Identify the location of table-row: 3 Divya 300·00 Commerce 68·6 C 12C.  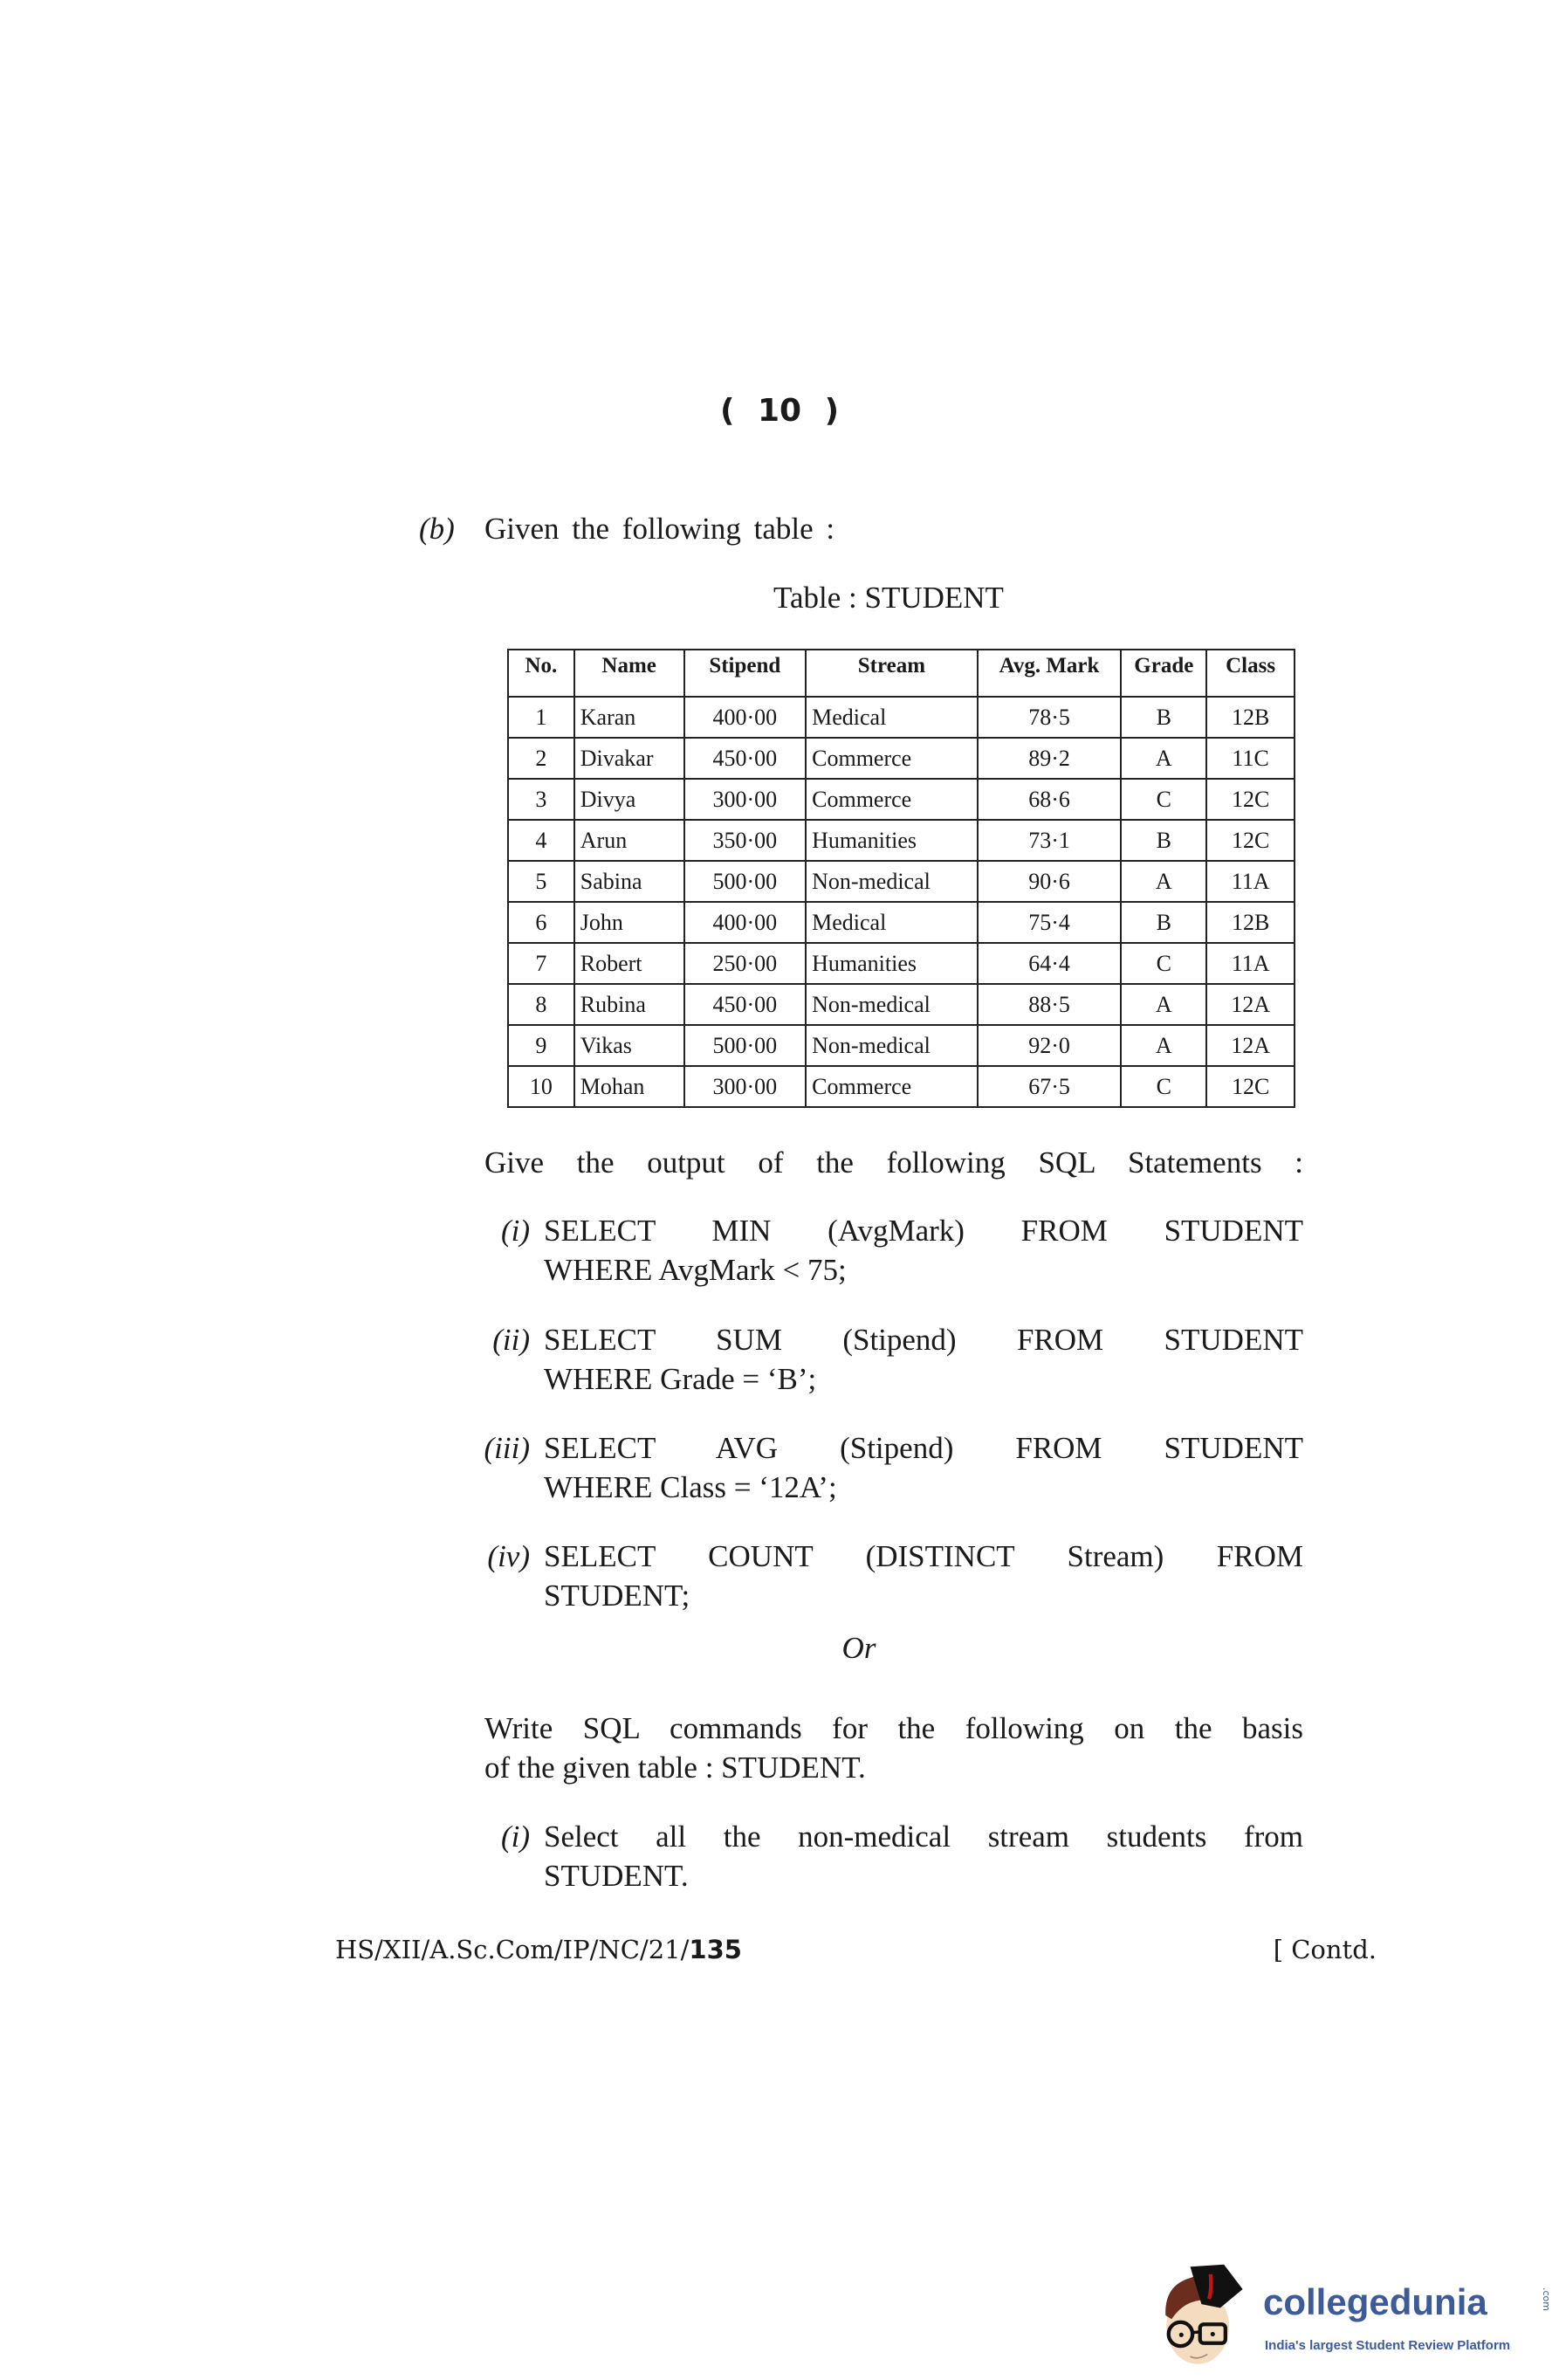
(901, 799).